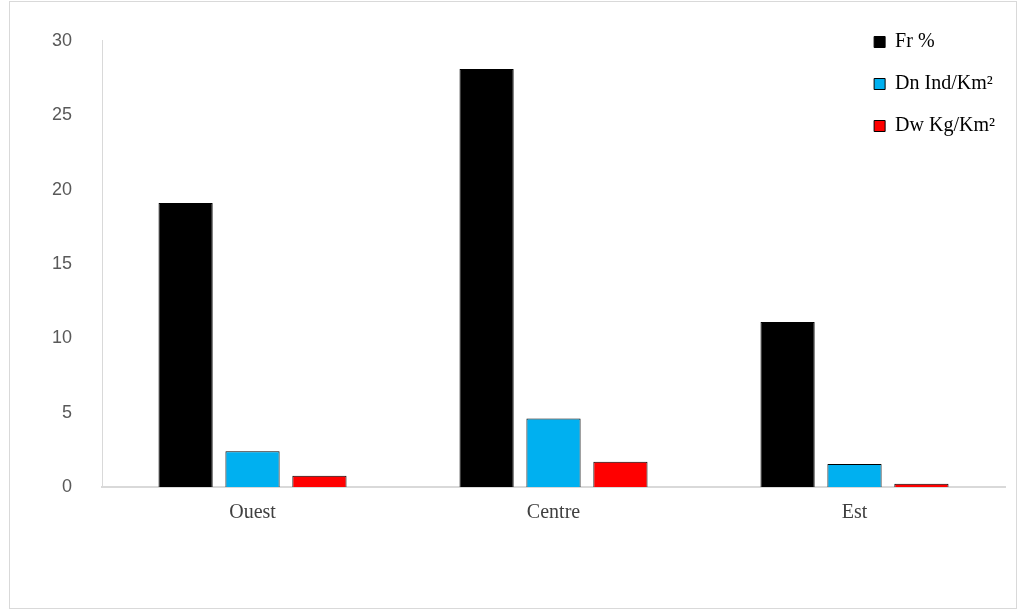 The image size is (1019, 611). Describe the element at coordinates (945, 125) in the screenshot. I see `legend-label: Dw Kg/Km²` at that location.